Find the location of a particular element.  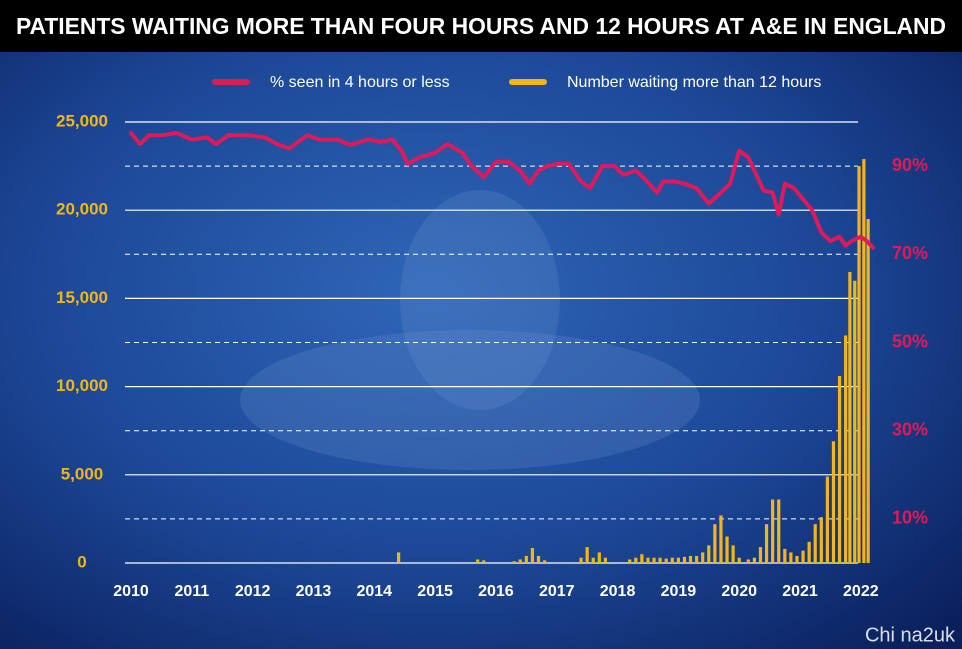

y-tick-label: 0 is located at coordinates (81, 561).